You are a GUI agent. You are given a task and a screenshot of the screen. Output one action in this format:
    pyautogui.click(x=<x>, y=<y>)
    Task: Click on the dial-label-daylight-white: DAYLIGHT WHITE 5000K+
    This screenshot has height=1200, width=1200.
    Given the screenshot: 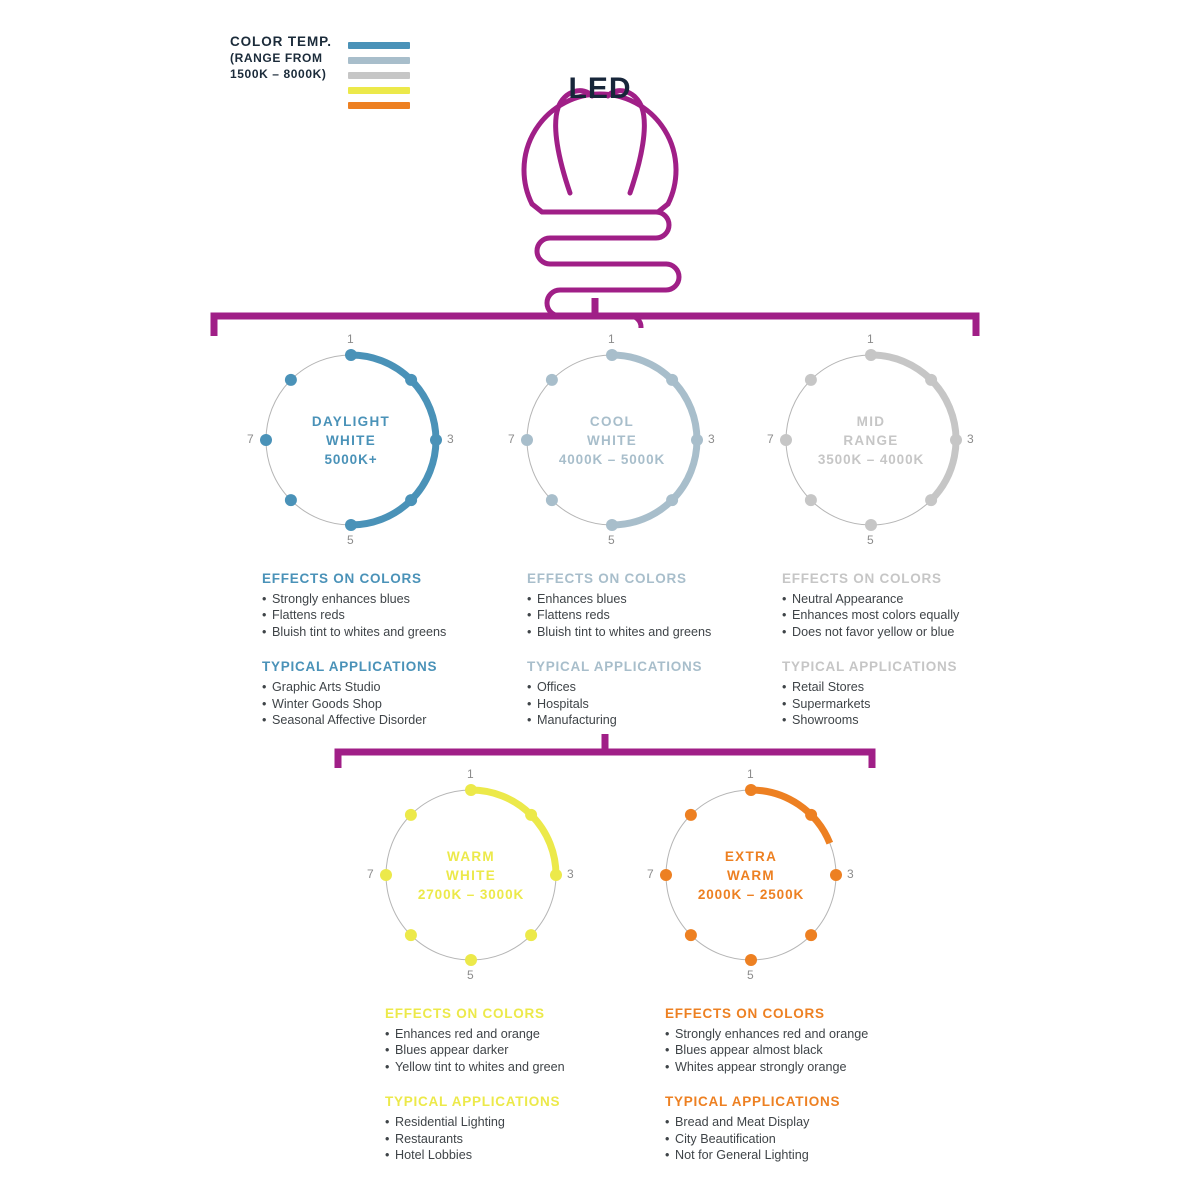 What is the action you would take?
    pyautogui.click(x=351, y=440)
    